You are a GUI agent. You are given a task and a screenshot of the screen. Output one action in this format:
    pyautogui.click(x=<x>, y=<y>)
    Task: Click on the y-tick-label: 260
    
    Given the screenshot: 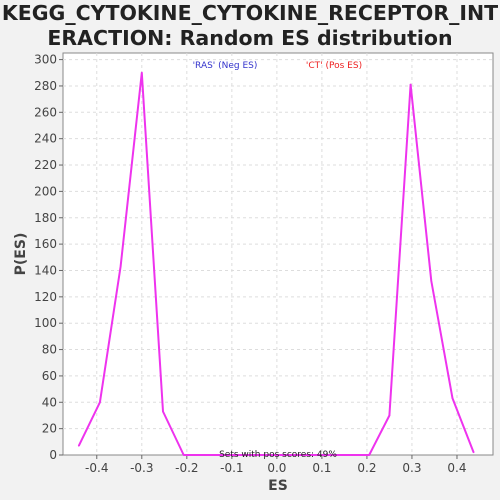 What is the action you would take?
    pyautogui.click(x=45, y=112)
    